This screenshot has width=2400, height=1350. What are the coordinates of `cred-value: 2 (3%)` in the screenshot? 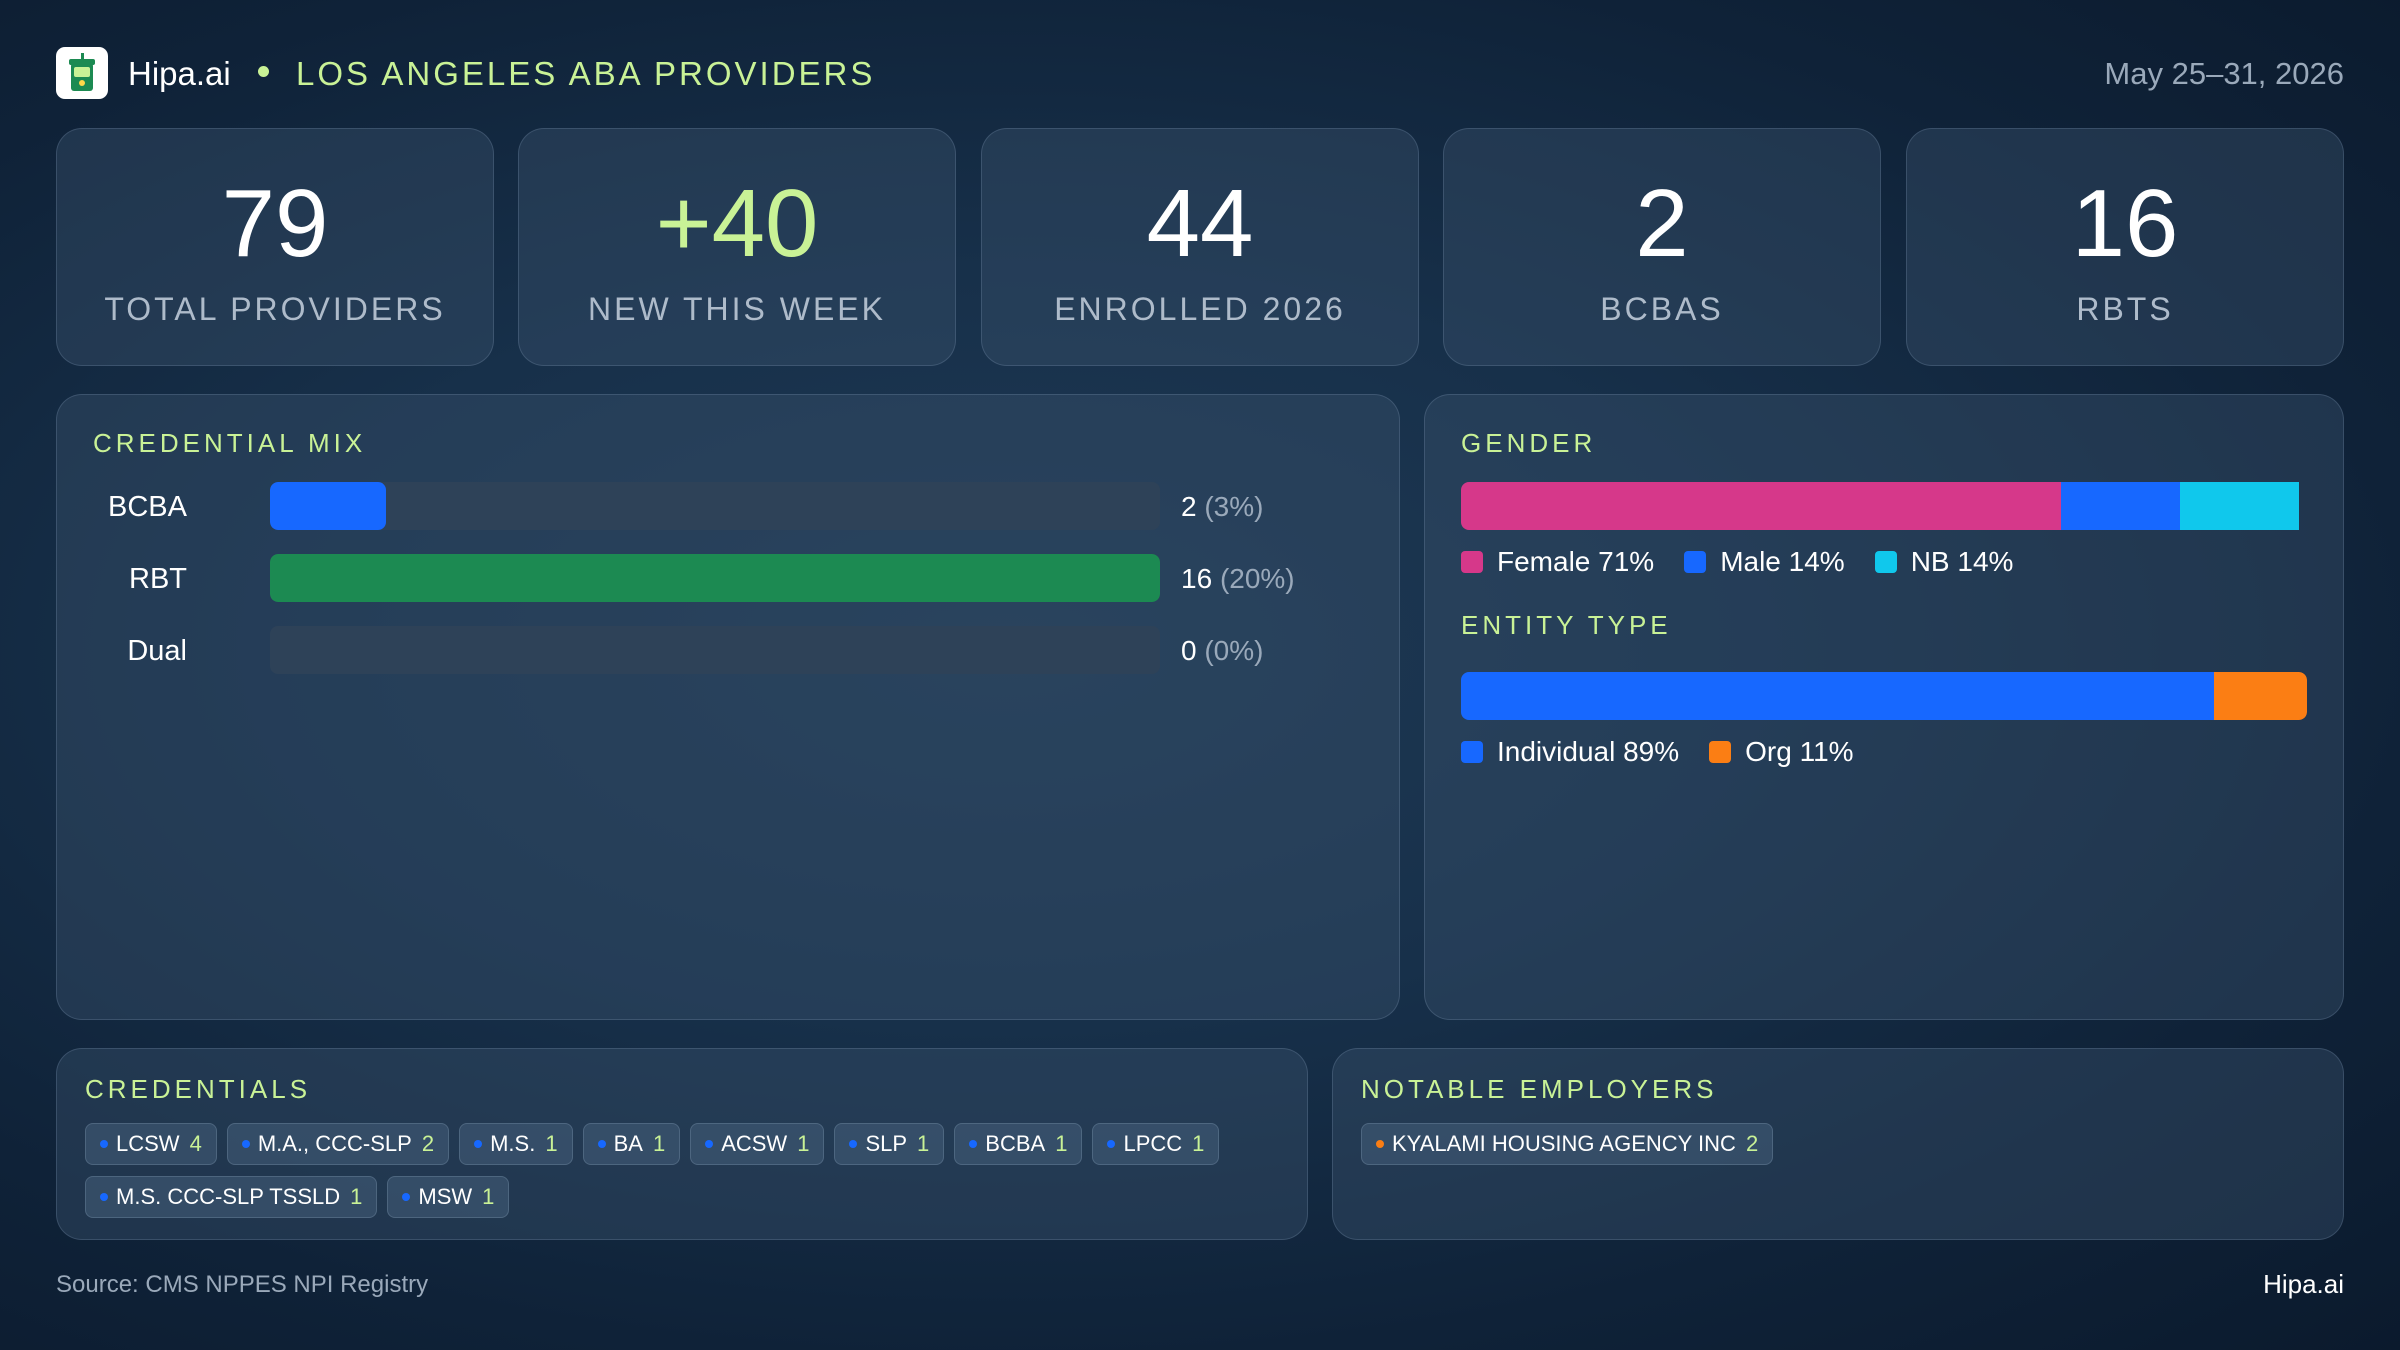 It's located at (1222, 507).